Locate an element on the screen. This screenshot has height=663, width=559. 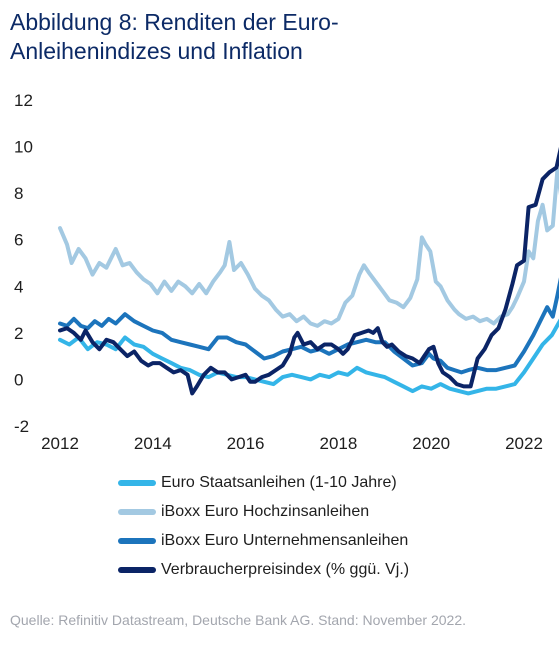
legend-item-iboxx-unternehmen: iBoxx Euro Unternehmensanleihen is located at coordinates (263, 540).